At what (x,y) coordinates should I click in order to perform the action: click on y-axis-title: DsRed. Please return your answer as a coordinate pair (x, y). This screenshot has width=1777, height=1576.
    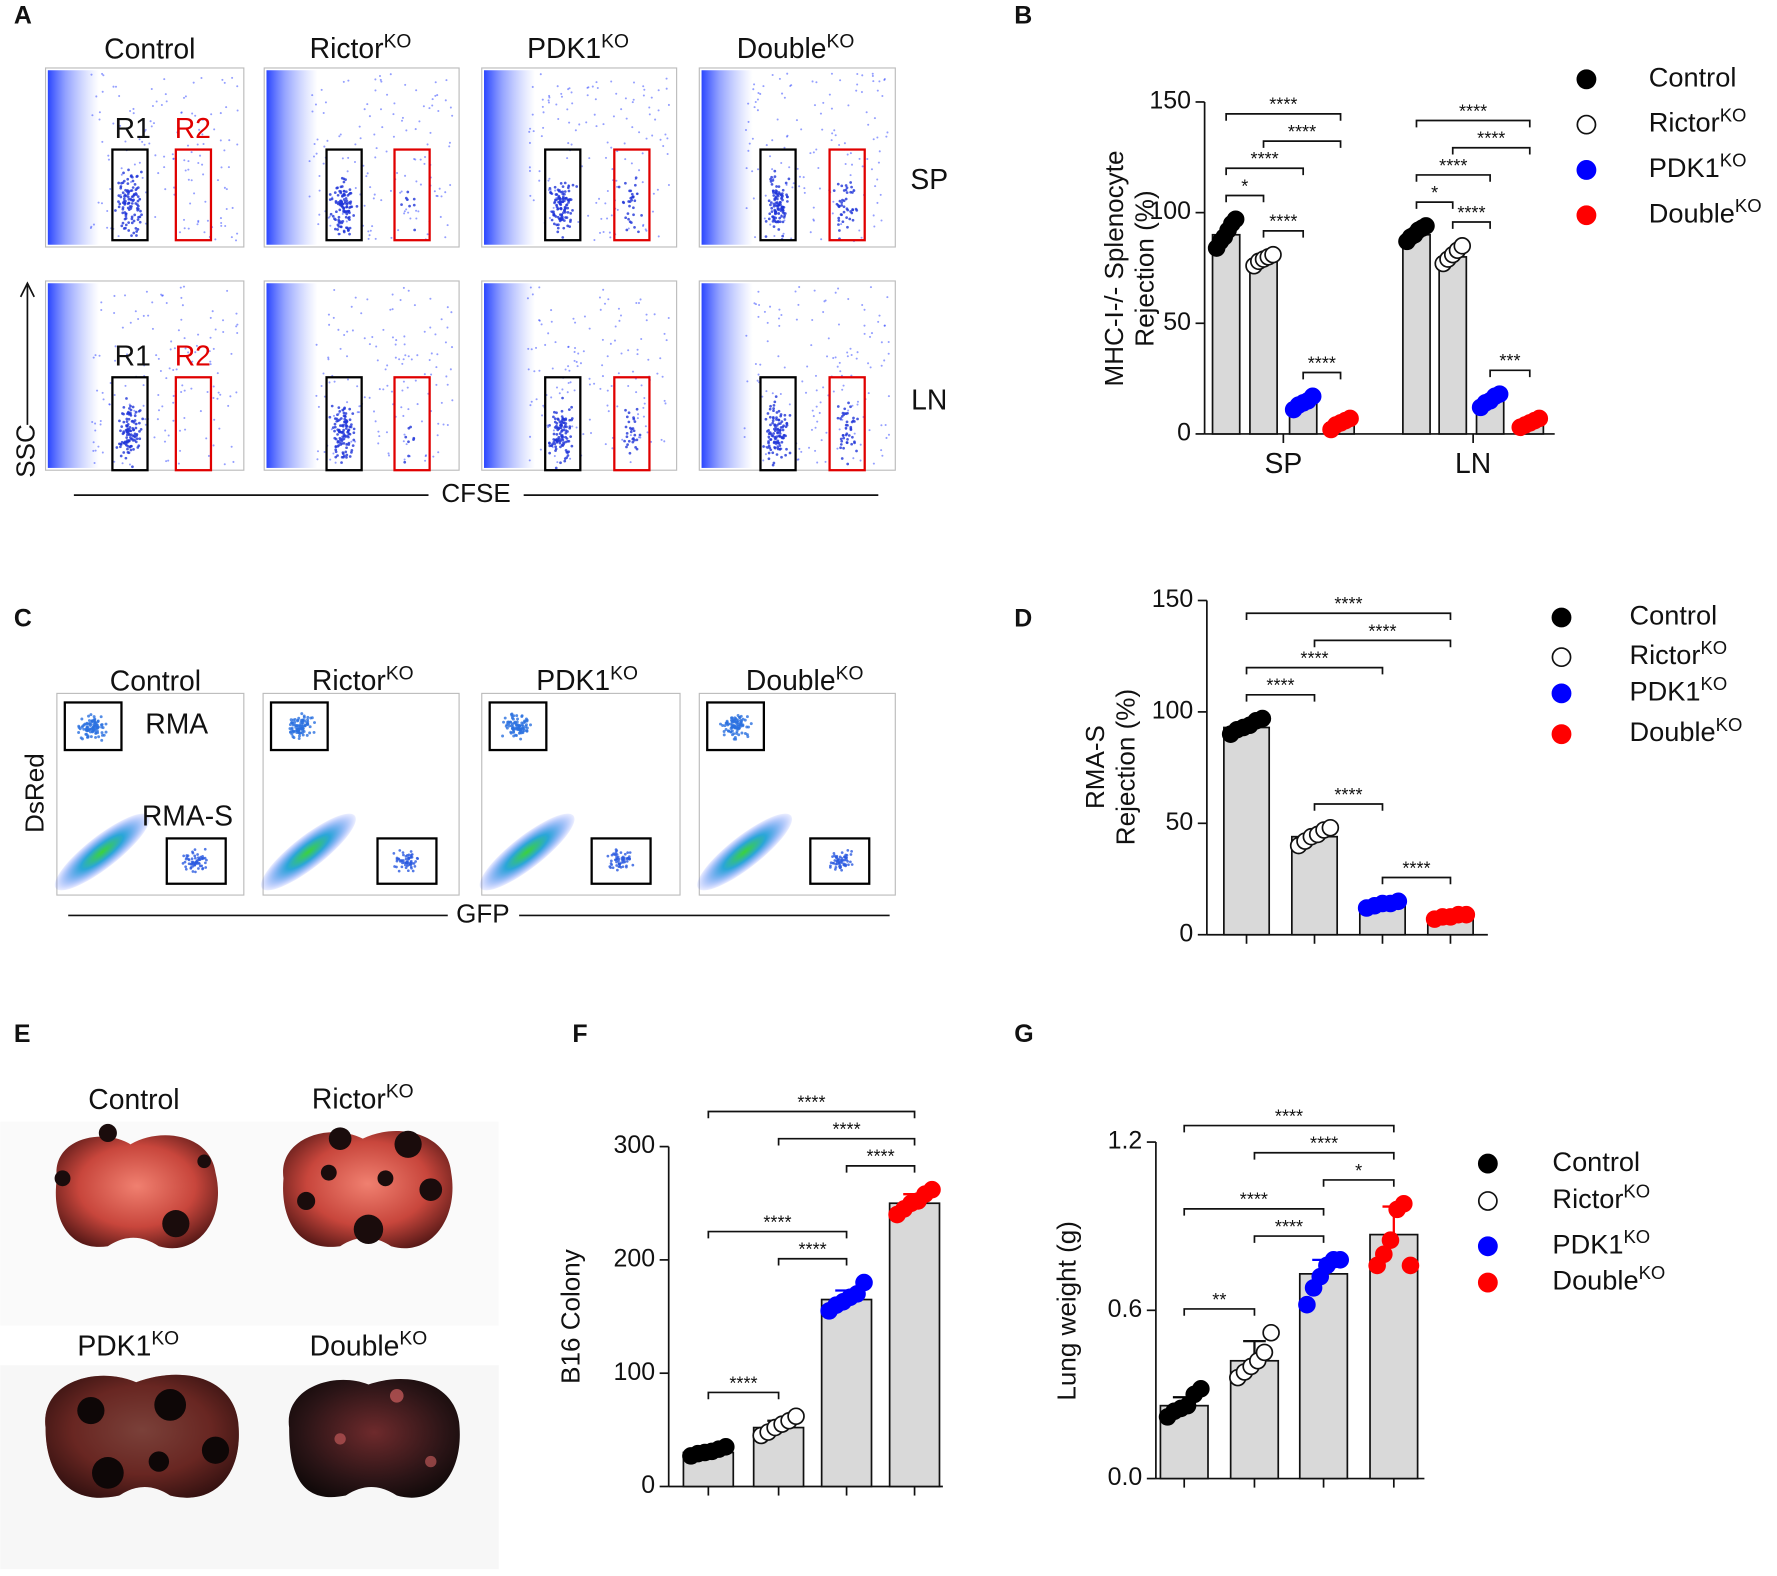
    Looking at the image, I should click on (34, 793).